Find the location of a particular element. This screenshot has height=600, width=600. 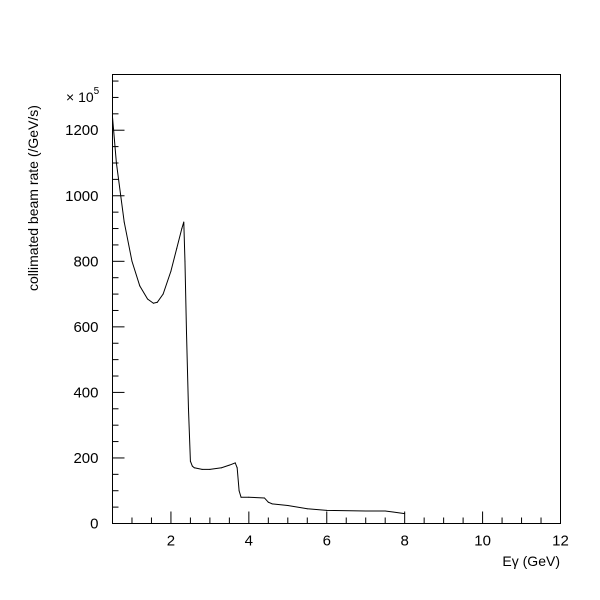

y-axis-multiplier: × 10⁵ is located at coordinates (83, 95).